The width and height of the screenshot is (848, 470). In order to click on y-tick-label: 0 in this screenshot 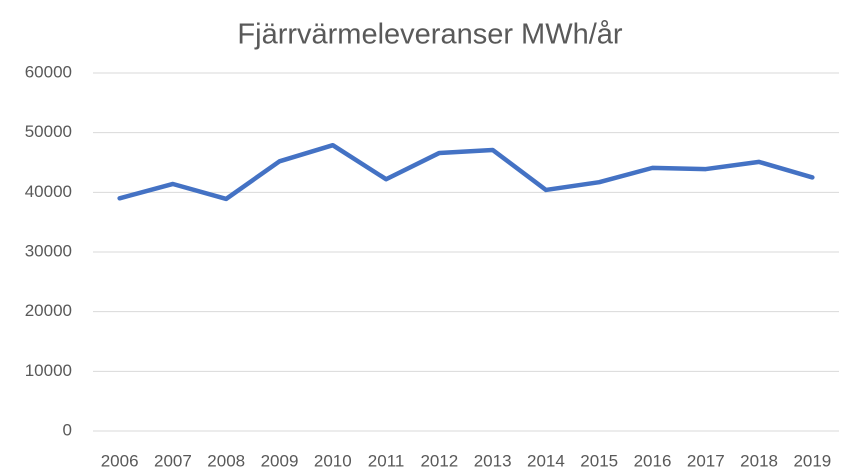, I will do `click(67, 429)`.